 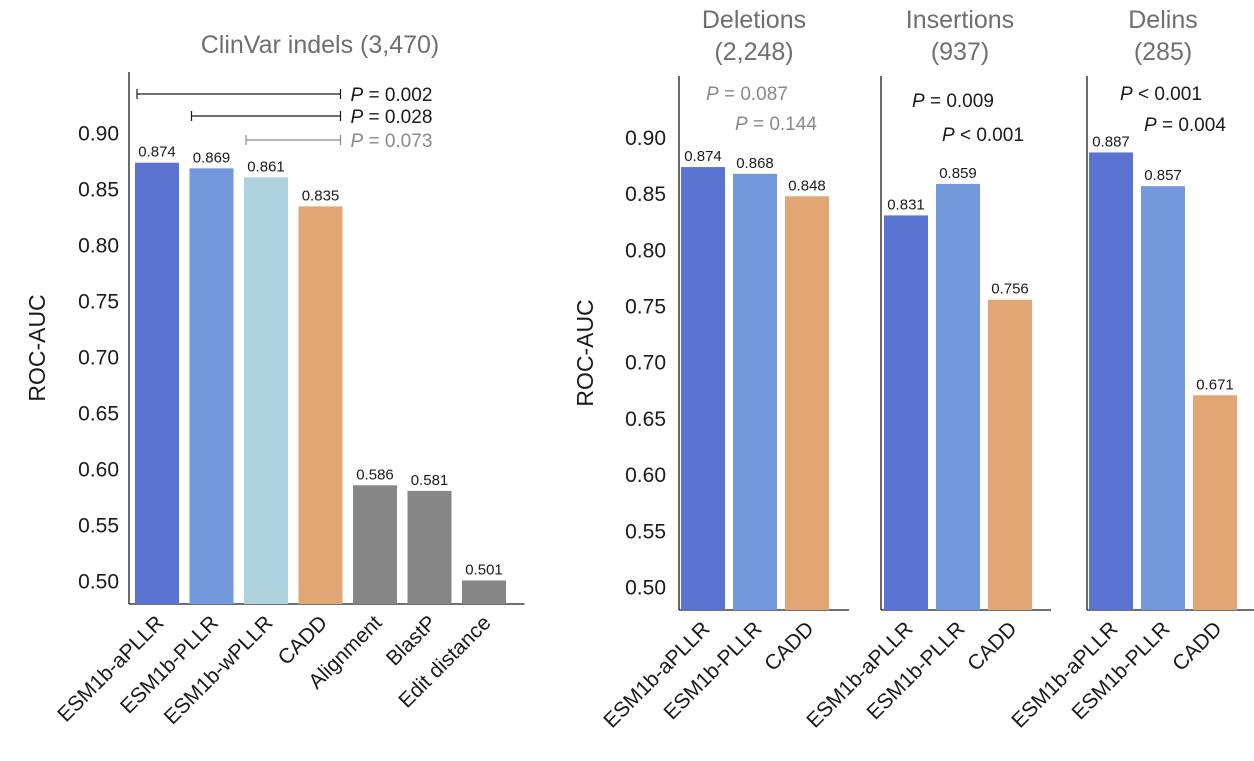 What do you see at coordinates (320, 45) in the screenshot?
I see `panel-title: ClinVar indels (3,470)` at bounding box center [320, 45].